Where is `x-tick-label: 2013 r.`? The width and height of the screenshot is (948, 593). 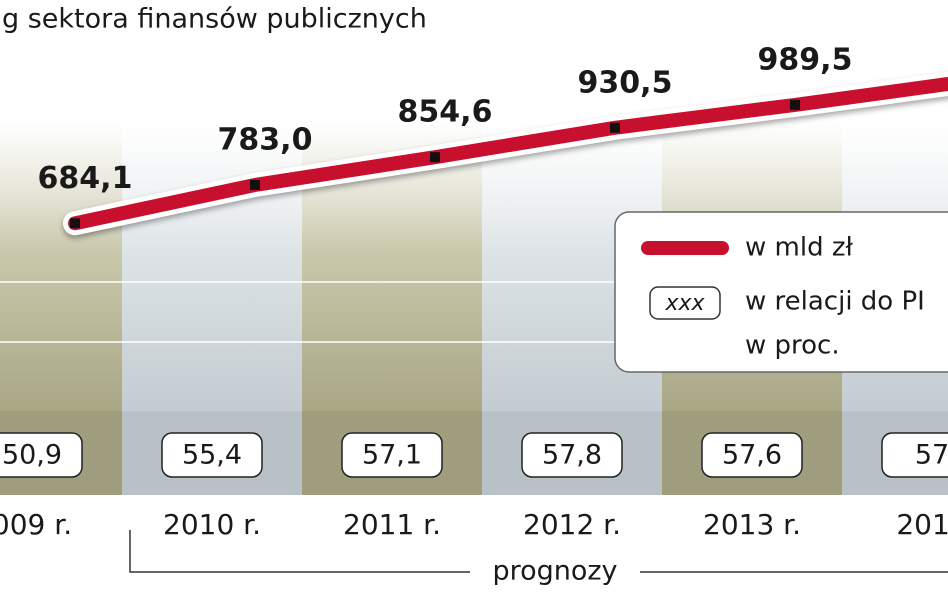
x-tick-label: 2013 r. is located at coordinates (752, 524).